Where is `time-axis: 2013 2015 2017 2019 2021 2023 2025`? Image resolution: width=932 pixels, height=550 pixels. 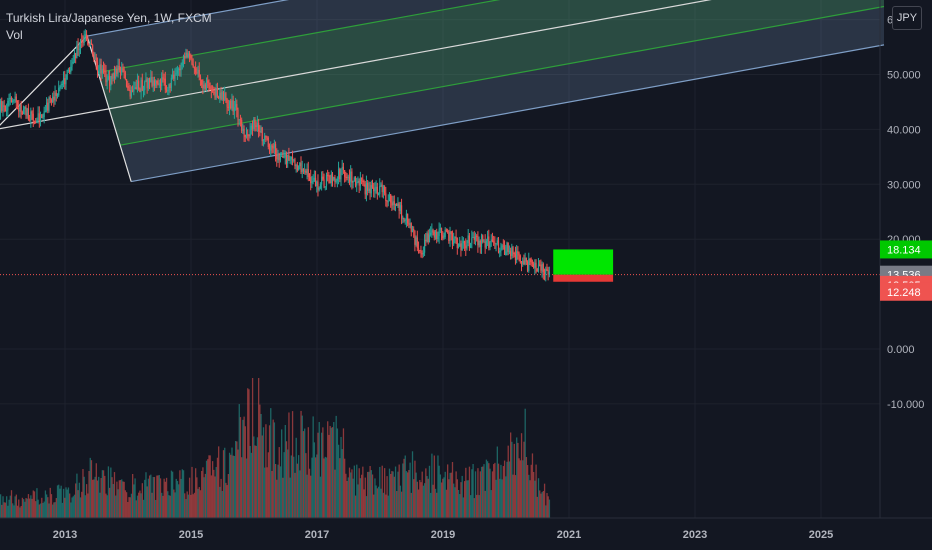
time-axis: 2013 2015 2017 2019 2021 2023 2025 is located at coordinates (466, 529).